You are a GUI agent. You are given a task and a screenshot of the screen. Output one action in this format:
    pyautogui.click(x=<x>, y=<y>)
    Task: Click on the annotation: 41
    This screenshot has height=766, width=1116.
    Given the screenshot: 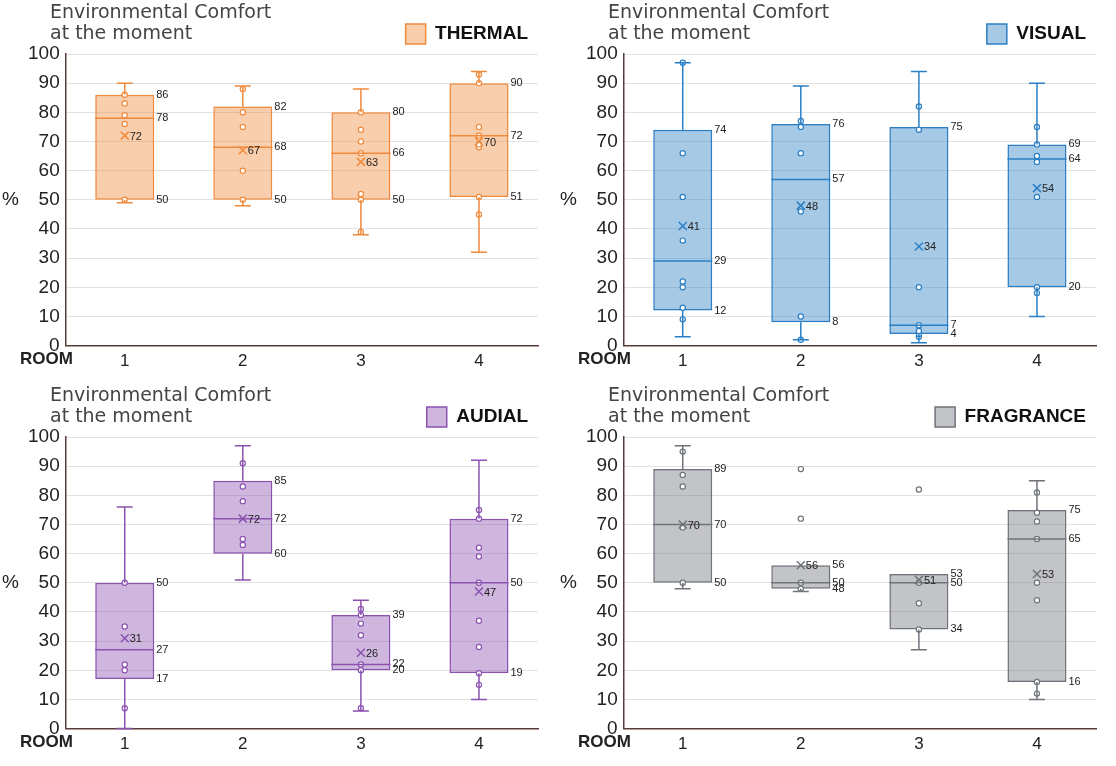 What is the action you would take?
    pyautogui.click(x=693, y=226)
    